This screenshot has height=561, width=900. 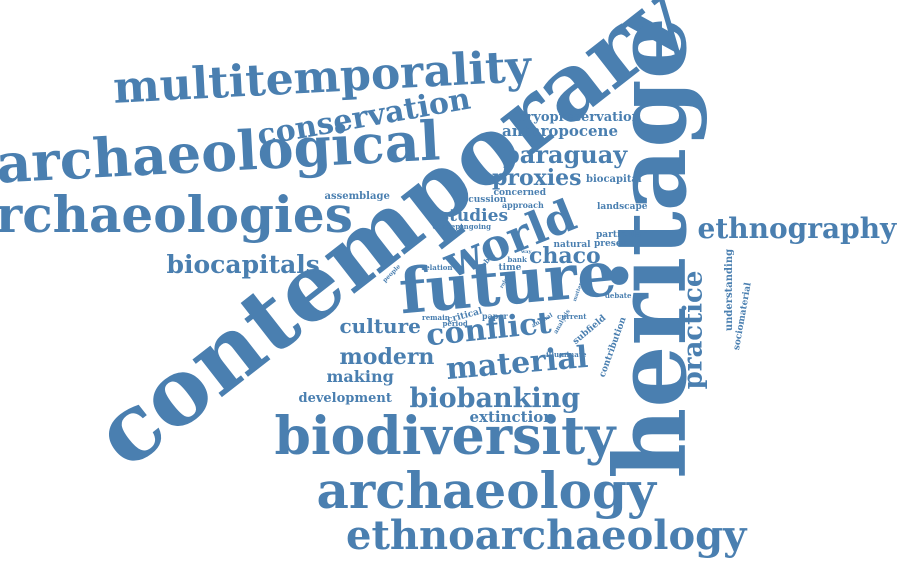 I want to click on word-extinction: extinction, so click(x=512, y=417).